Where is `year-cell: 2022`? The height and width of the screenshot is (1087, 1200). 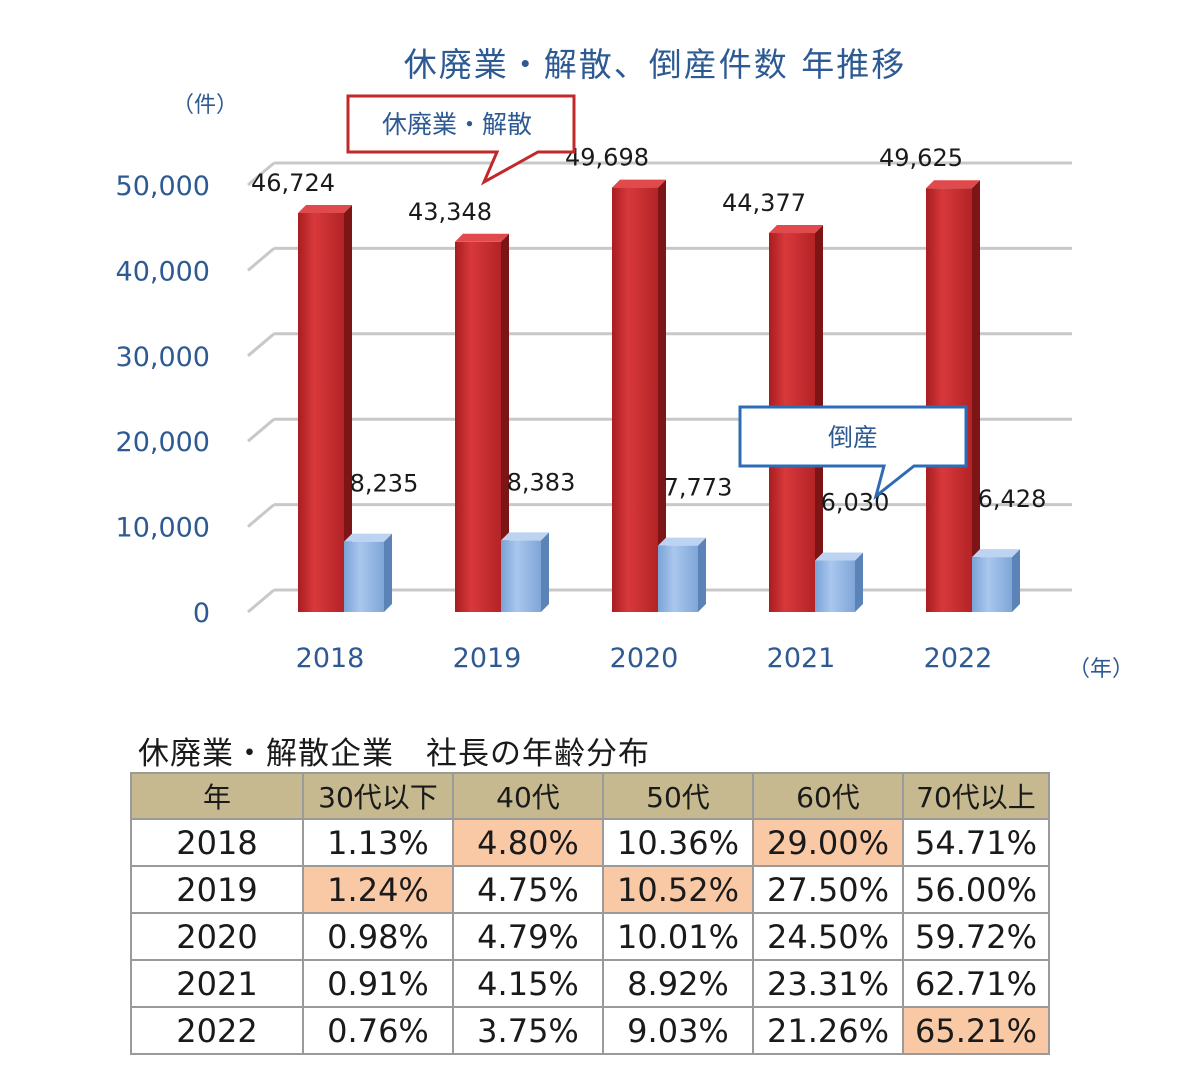 year-cell: 2022 is located at coordinates (217, 1030).